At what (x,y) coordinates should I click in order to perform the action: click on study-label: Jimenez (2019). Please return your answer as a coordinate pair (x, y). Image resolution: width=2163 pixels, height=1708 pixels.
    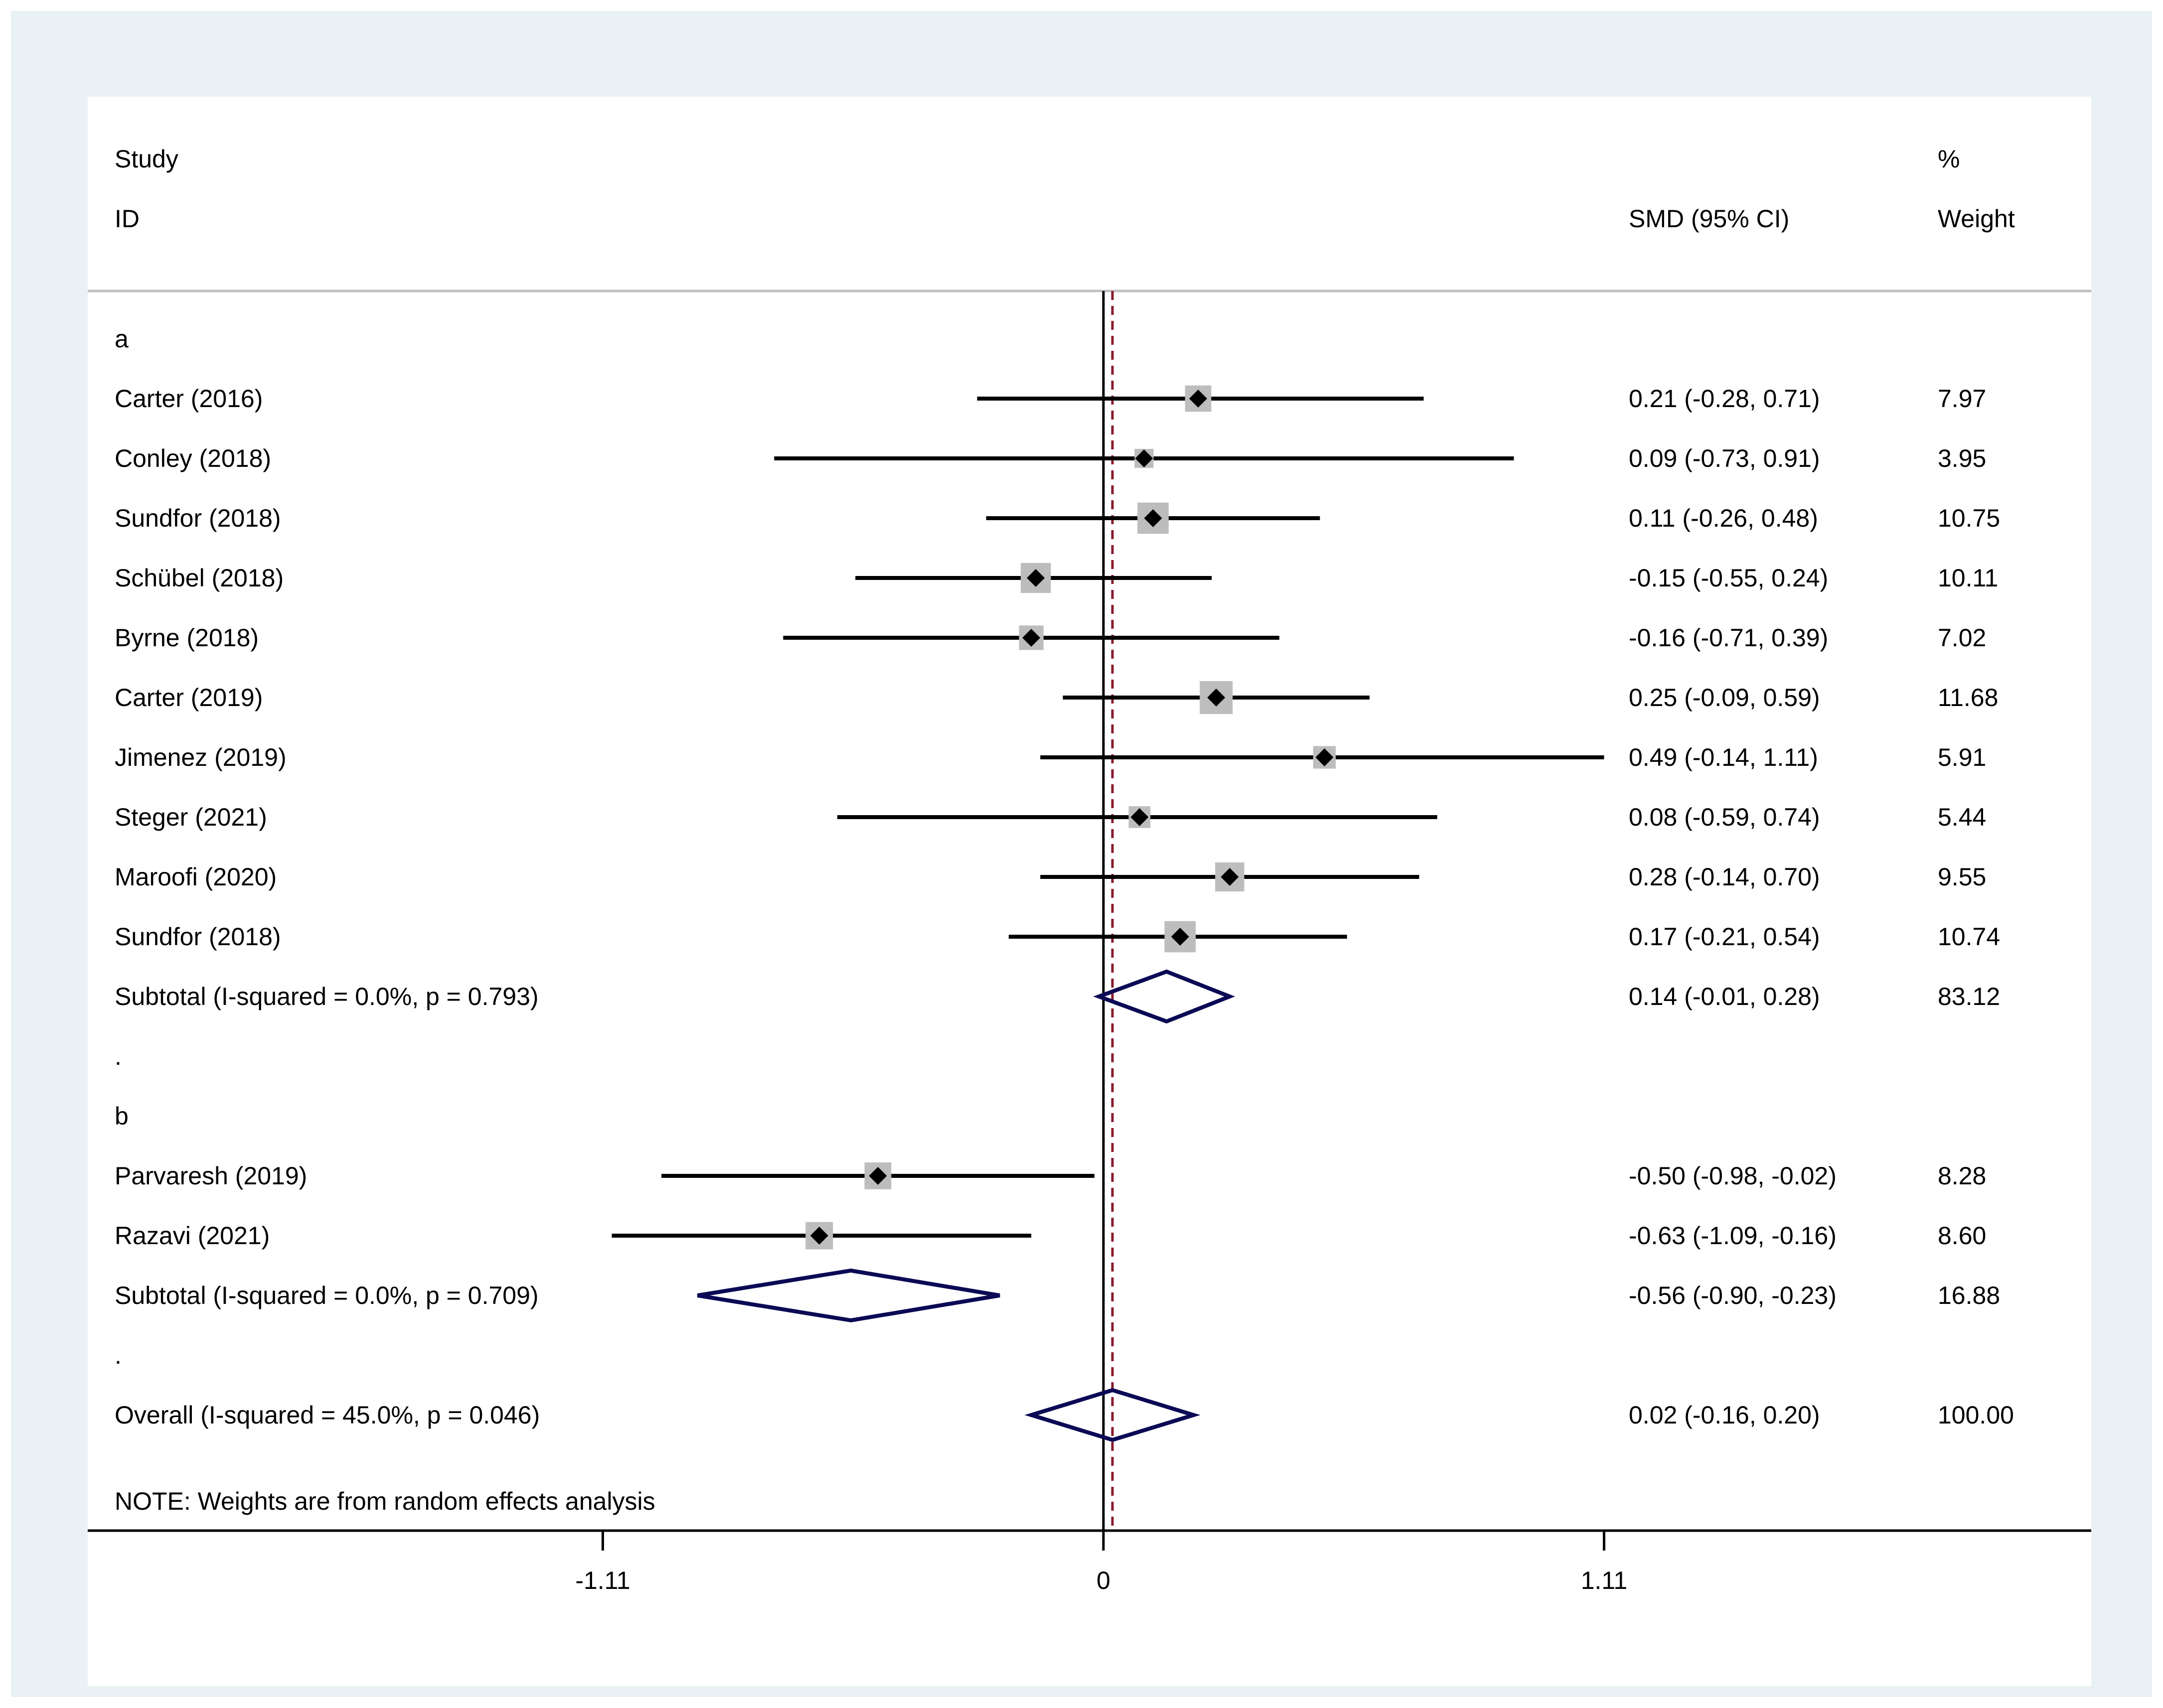
    Looking at the image, I should click on (201, 757).